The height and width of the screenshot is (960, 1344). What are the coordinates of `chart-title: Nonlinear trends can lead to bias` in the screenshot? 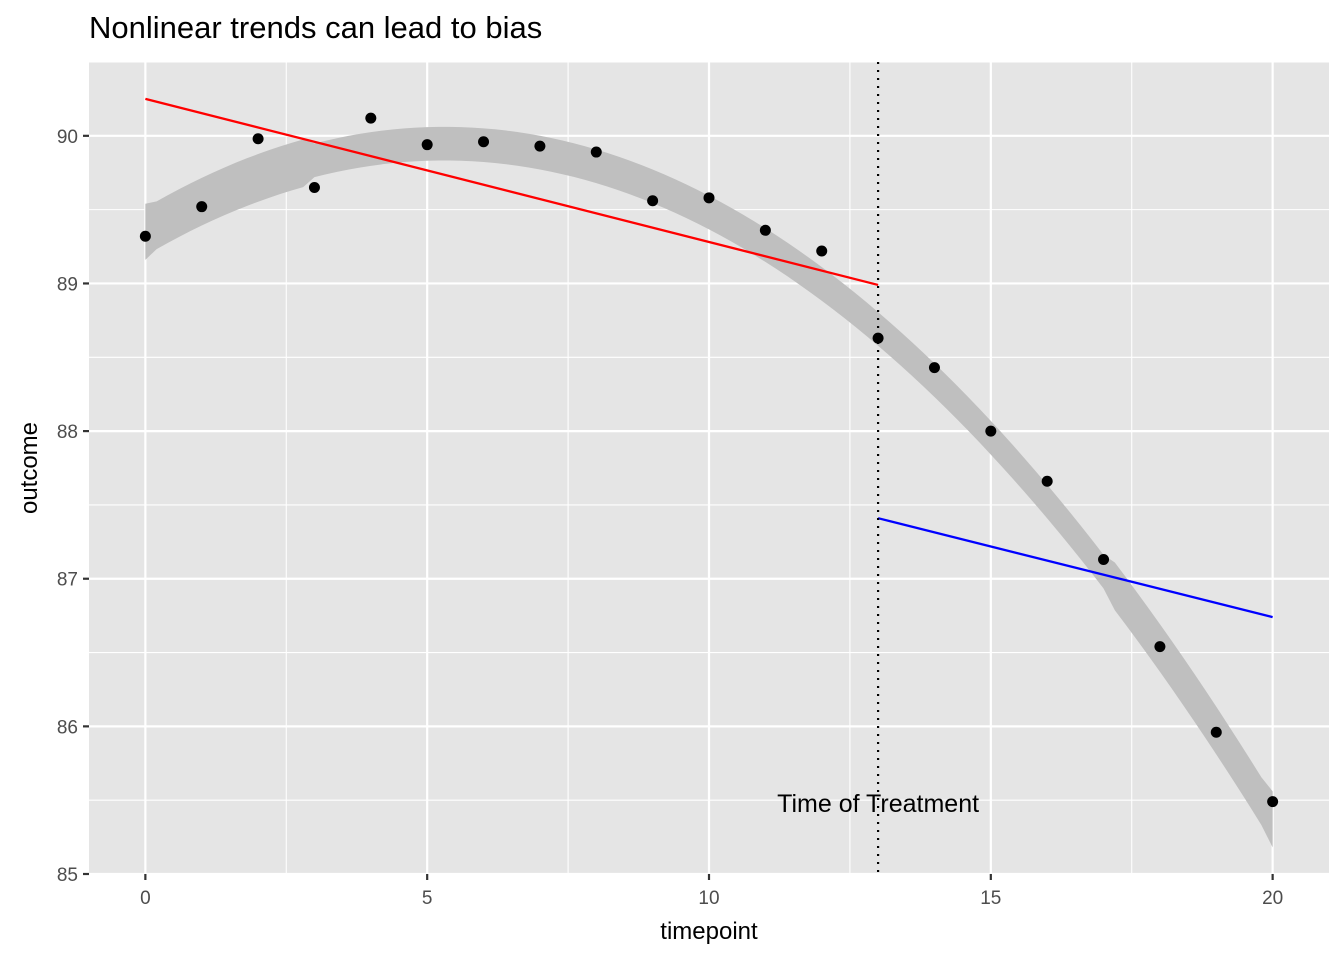 It's located at (315, 27).